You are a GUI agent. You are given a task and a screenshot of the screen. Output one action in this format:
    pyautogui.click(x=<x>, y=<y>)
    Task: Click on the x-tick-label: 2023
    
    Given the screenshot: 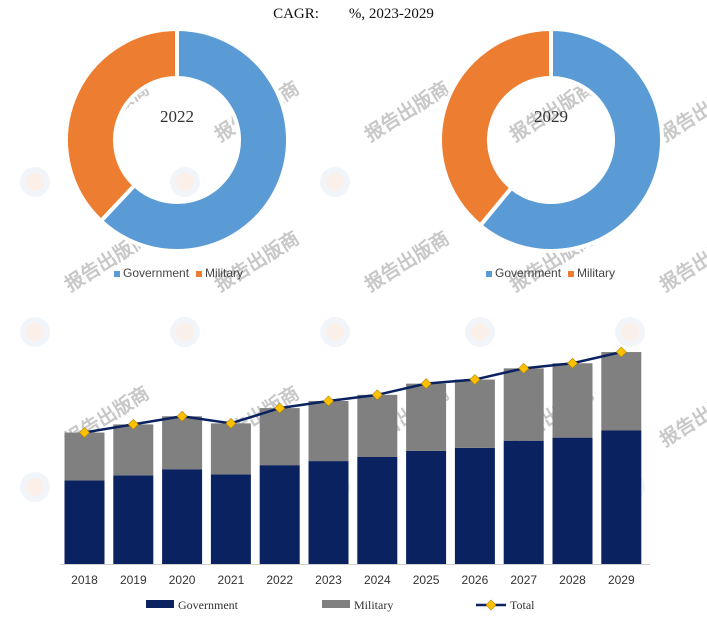 What is the action you would take?
    pyautogui.click(x=328, y=580)
    